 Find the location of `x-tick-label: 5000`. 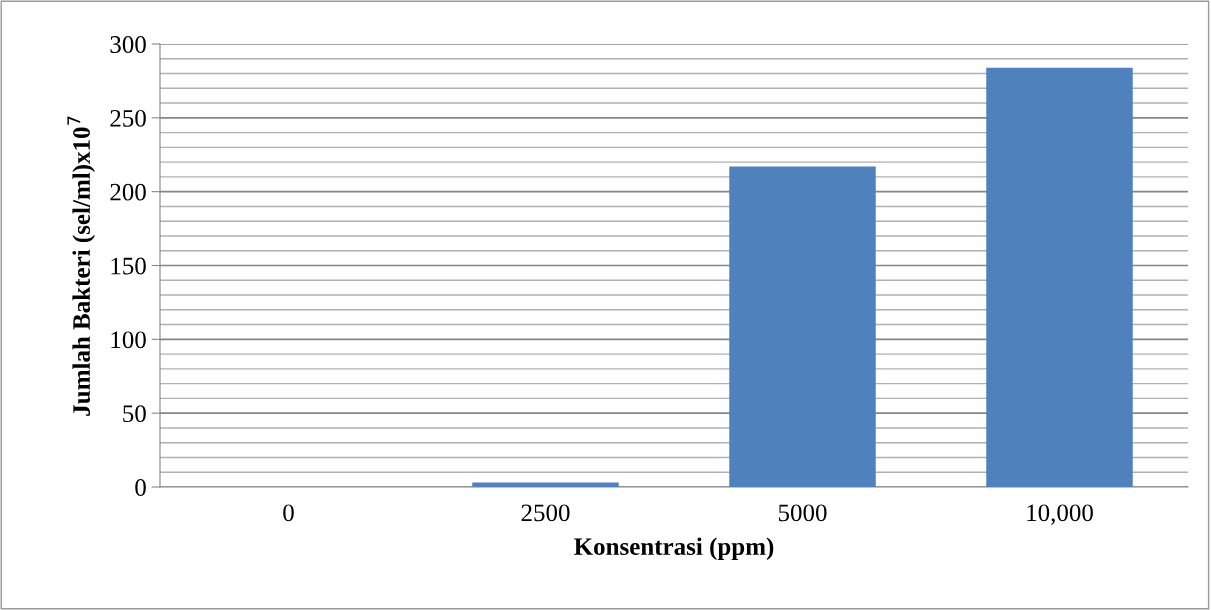

x-tick-label: 5000 is located at coordinates (802, 513).